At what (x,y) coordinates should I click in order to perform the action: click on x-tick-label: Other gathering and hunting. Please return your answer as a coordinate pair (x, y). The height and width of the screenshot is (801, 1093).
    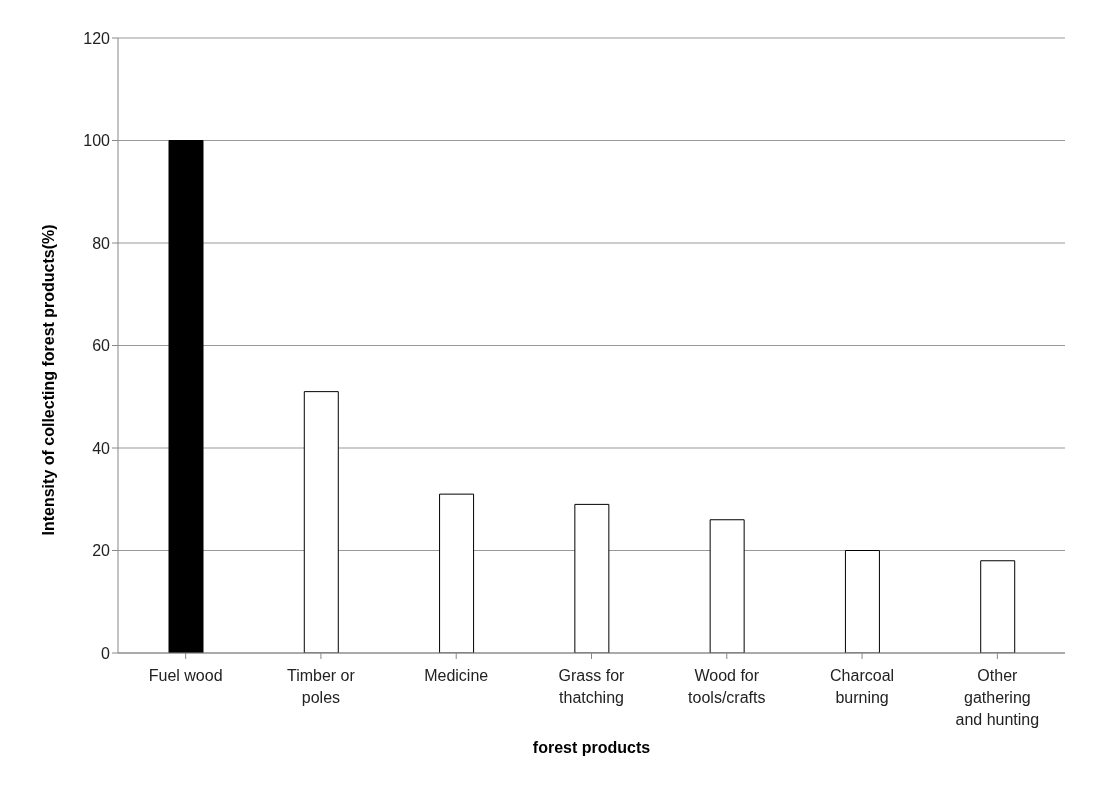
    Looking at the image, I should click on (997, 697).